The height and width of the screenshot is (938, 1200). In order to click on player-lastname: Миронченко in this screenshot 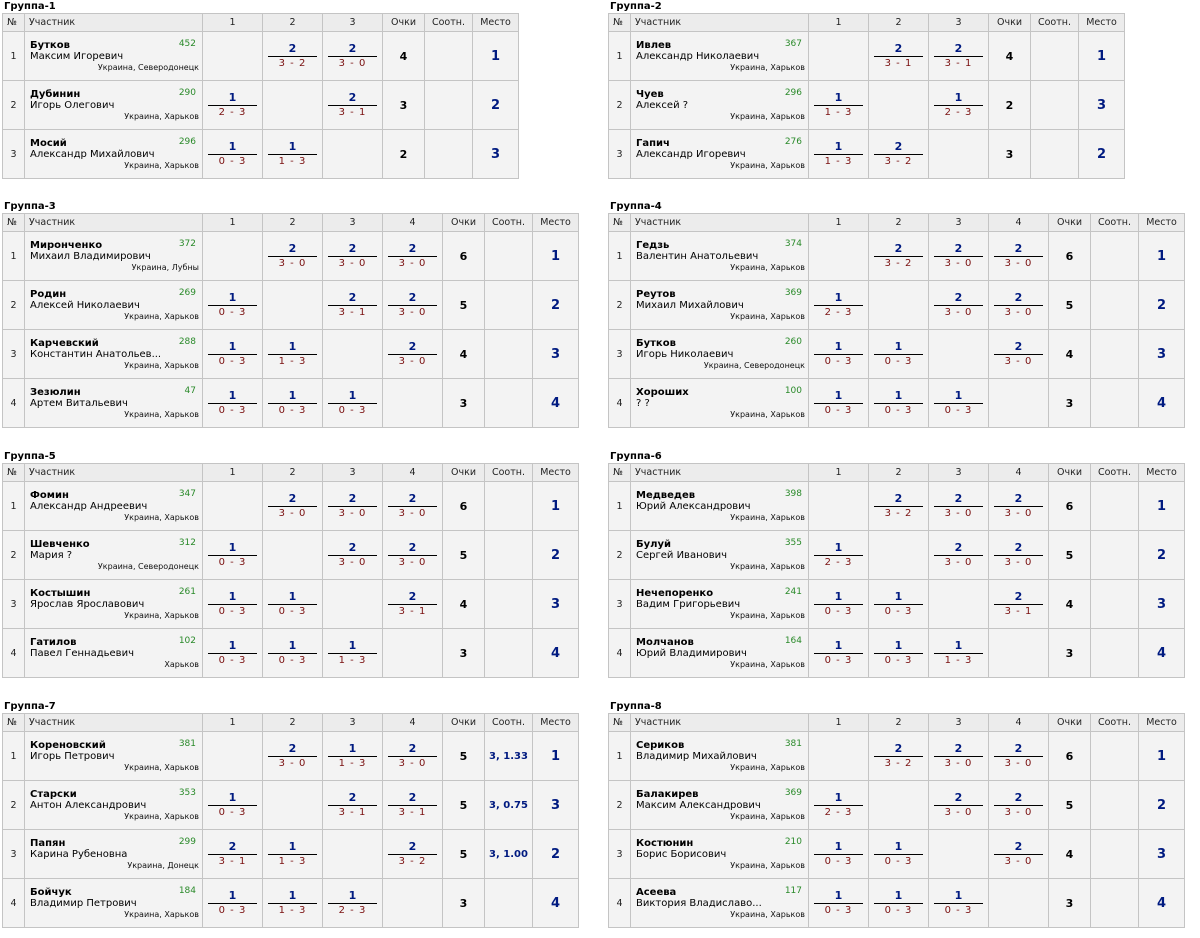, I will do `click(66, 245)`.